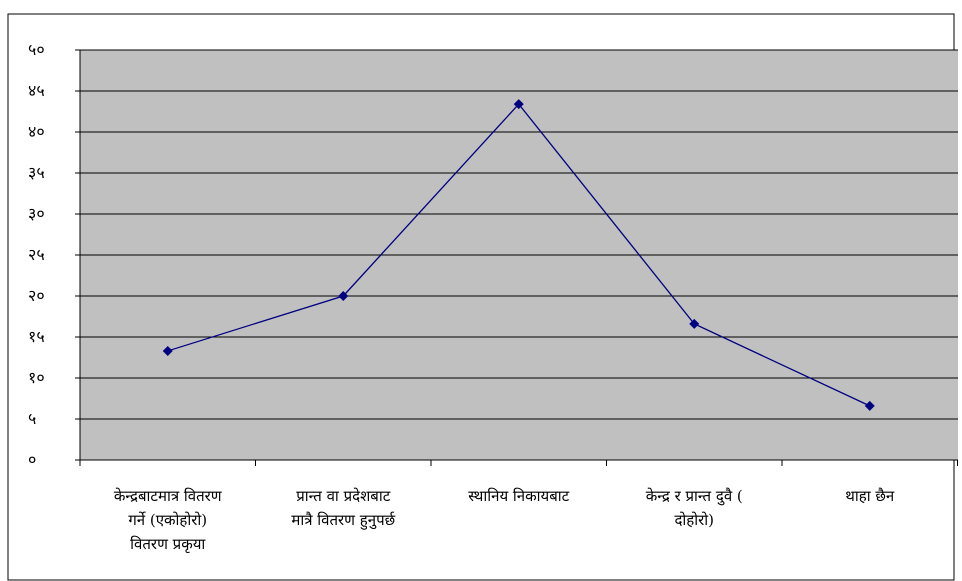 This screenshot has width=962, height=581. What do you see at coordinates (36, 131) in the screenshot?
I see `y-tick-label: ४०` at bounding box center [36, 131].